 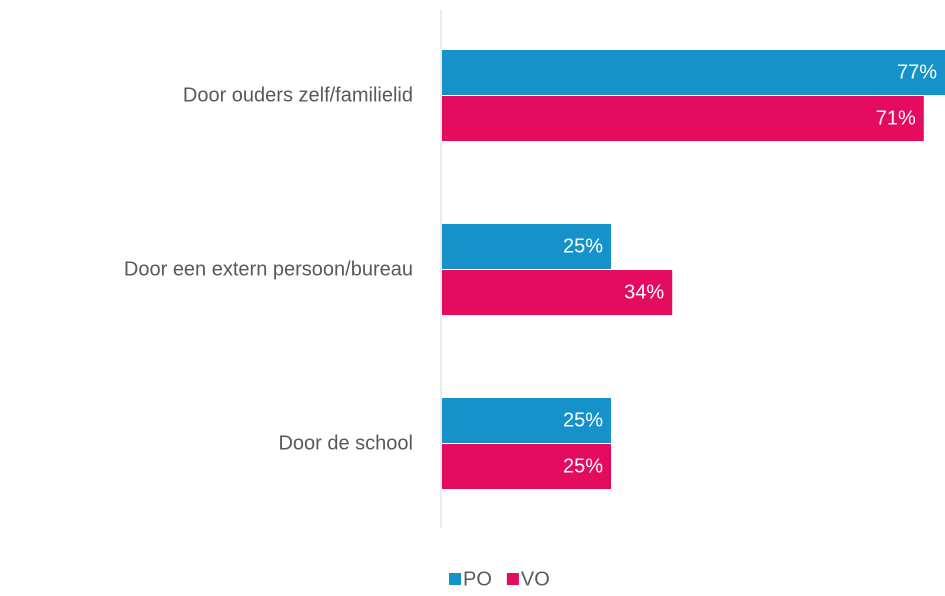 What do you see at coordinates (477, 579) in the screenshot?
I see `legend-label: PO` at bounding box center [477, 579].